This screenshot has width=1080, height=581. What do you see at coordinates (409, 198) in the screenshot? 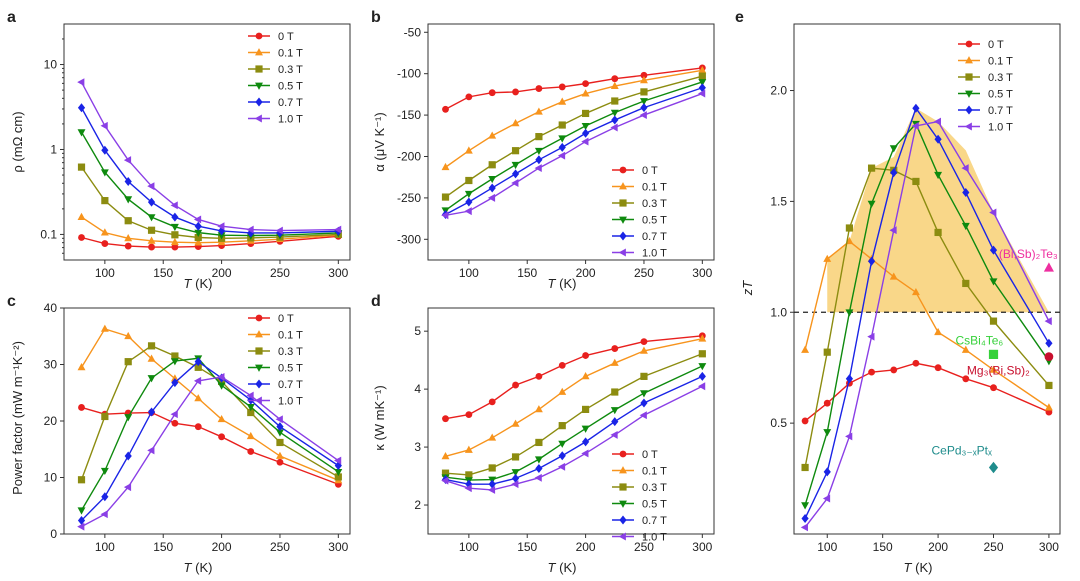
I see `y-tick-label: -250` at bounding box center [409, 198].